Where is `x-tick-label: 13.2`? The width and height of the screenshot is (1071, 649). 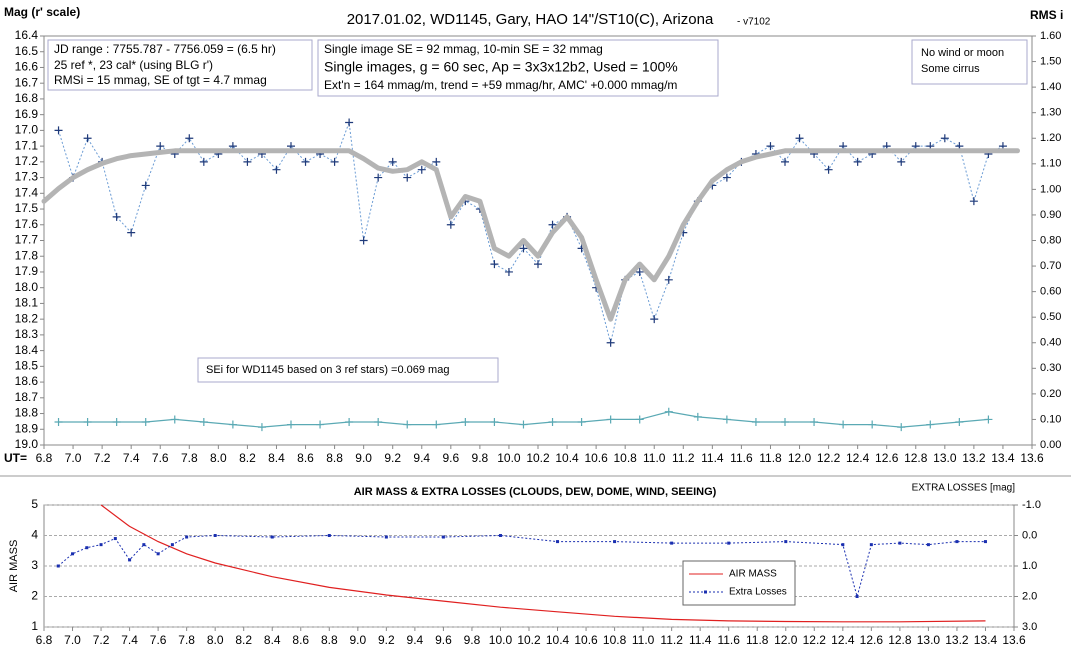 x-tick-label: 13.2 is located at coordinates (957, 640).